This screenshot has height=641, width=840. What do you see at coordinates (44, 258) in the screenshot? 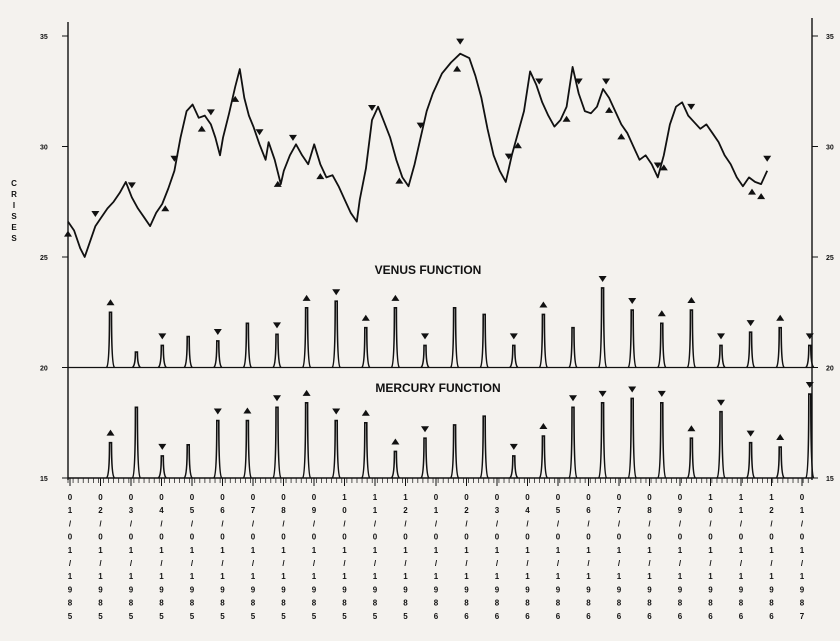
I see `left-tick-label: 25` at bounding box center [44, 258].